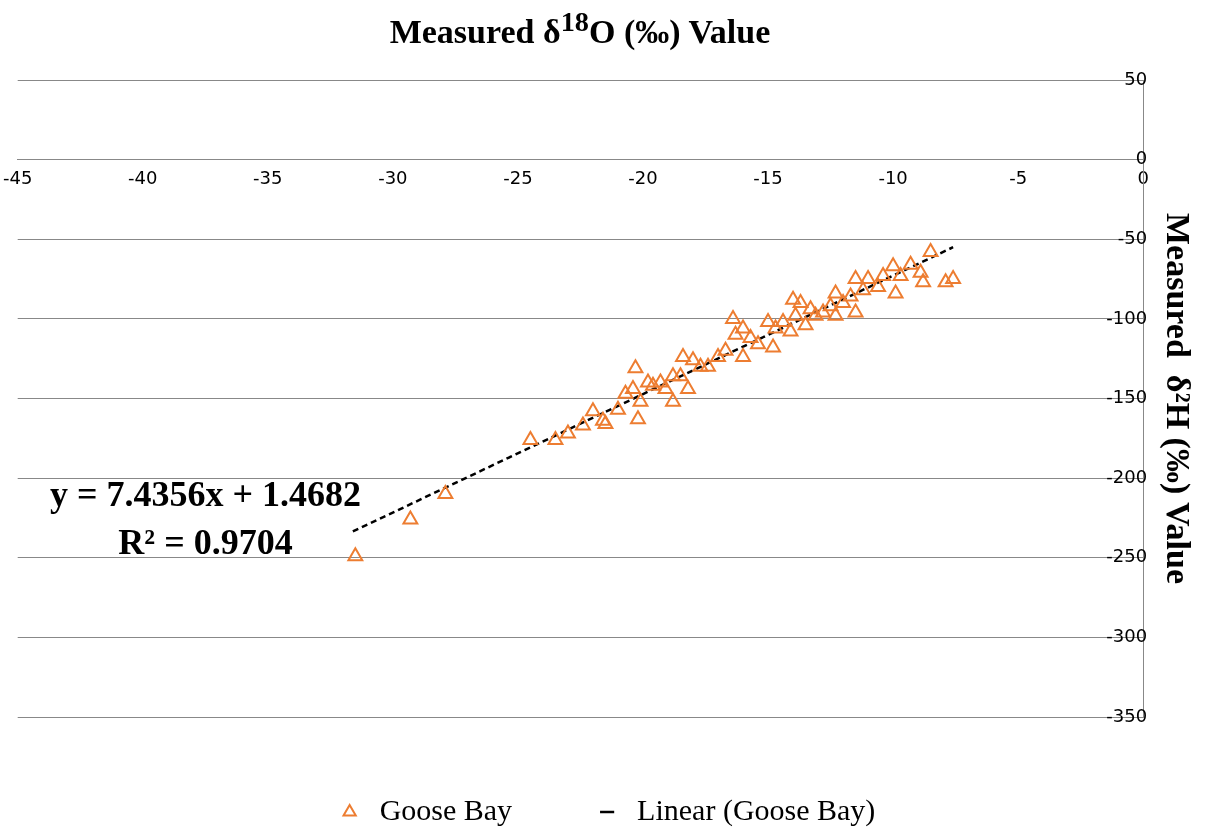 This screenshot has width=1205, height=837. I want to click on x-tick-label: -40, so click(143, 178).